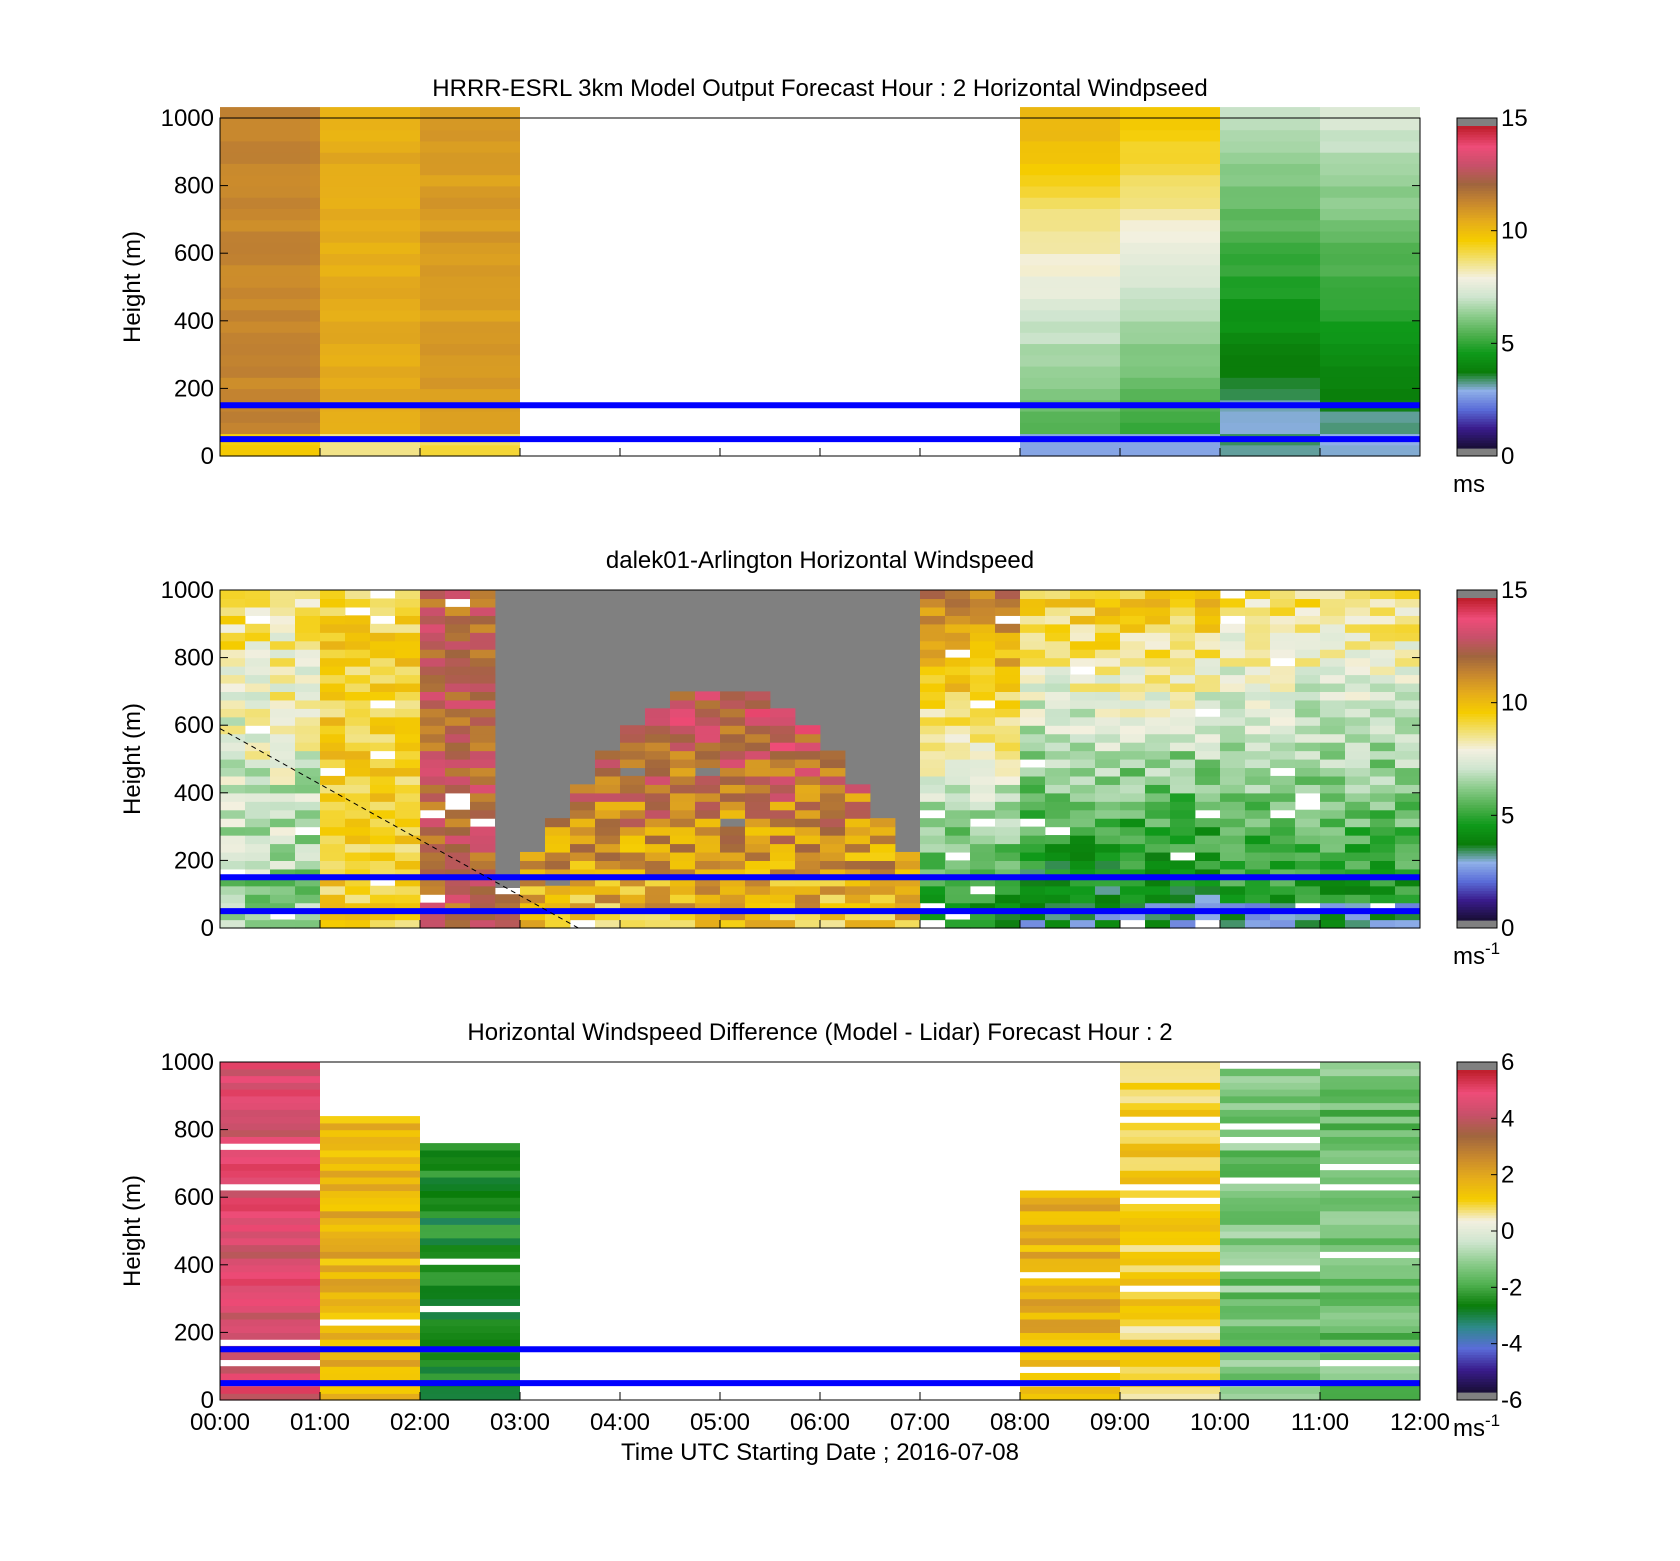 This screenshot has width=1680, height=1561. I want to click on colorbar-tick-label: 6, so click(1507, 1062).